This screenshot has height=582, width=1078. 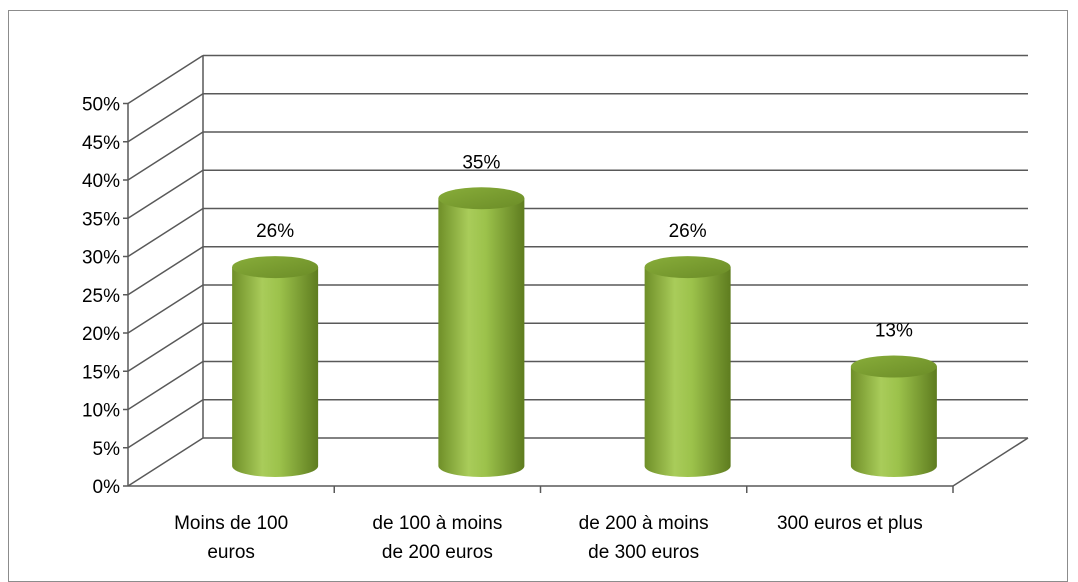 What do you see at coordinates (481, 162) in the screenshot?
I see `data-label: 35%` at bounding box center [481, 162].